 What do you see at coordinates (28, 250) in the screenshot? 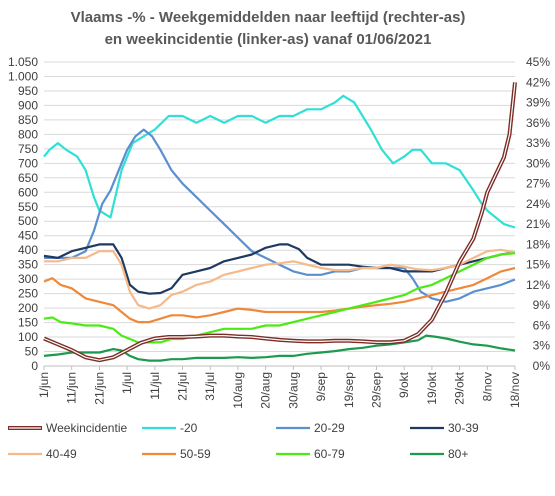
I see `left-axis-tick-label: 400` at bounding box center [28, 250].